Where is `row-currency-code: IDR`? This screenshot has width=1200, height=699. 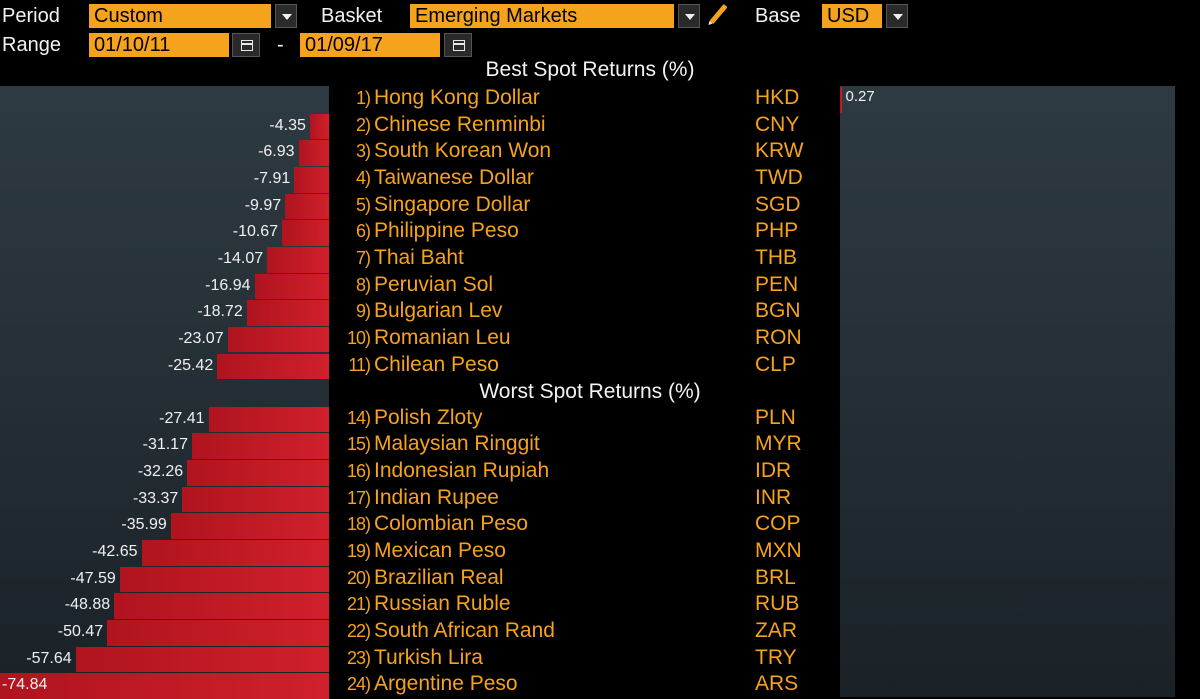
row-currency-code: IDR is located at coordinates (773, 471).